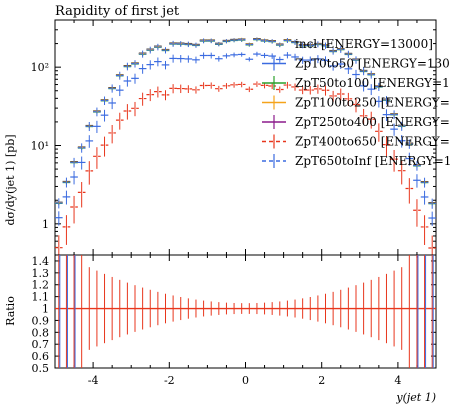 The width and height of the screenshot is (450, 406). What do you see at coordinates (372, 83) in the screenshot?
I see `legend-entry-label: ZpT50to100 [ENERGY=13000]` at bounding box center [372, 83].